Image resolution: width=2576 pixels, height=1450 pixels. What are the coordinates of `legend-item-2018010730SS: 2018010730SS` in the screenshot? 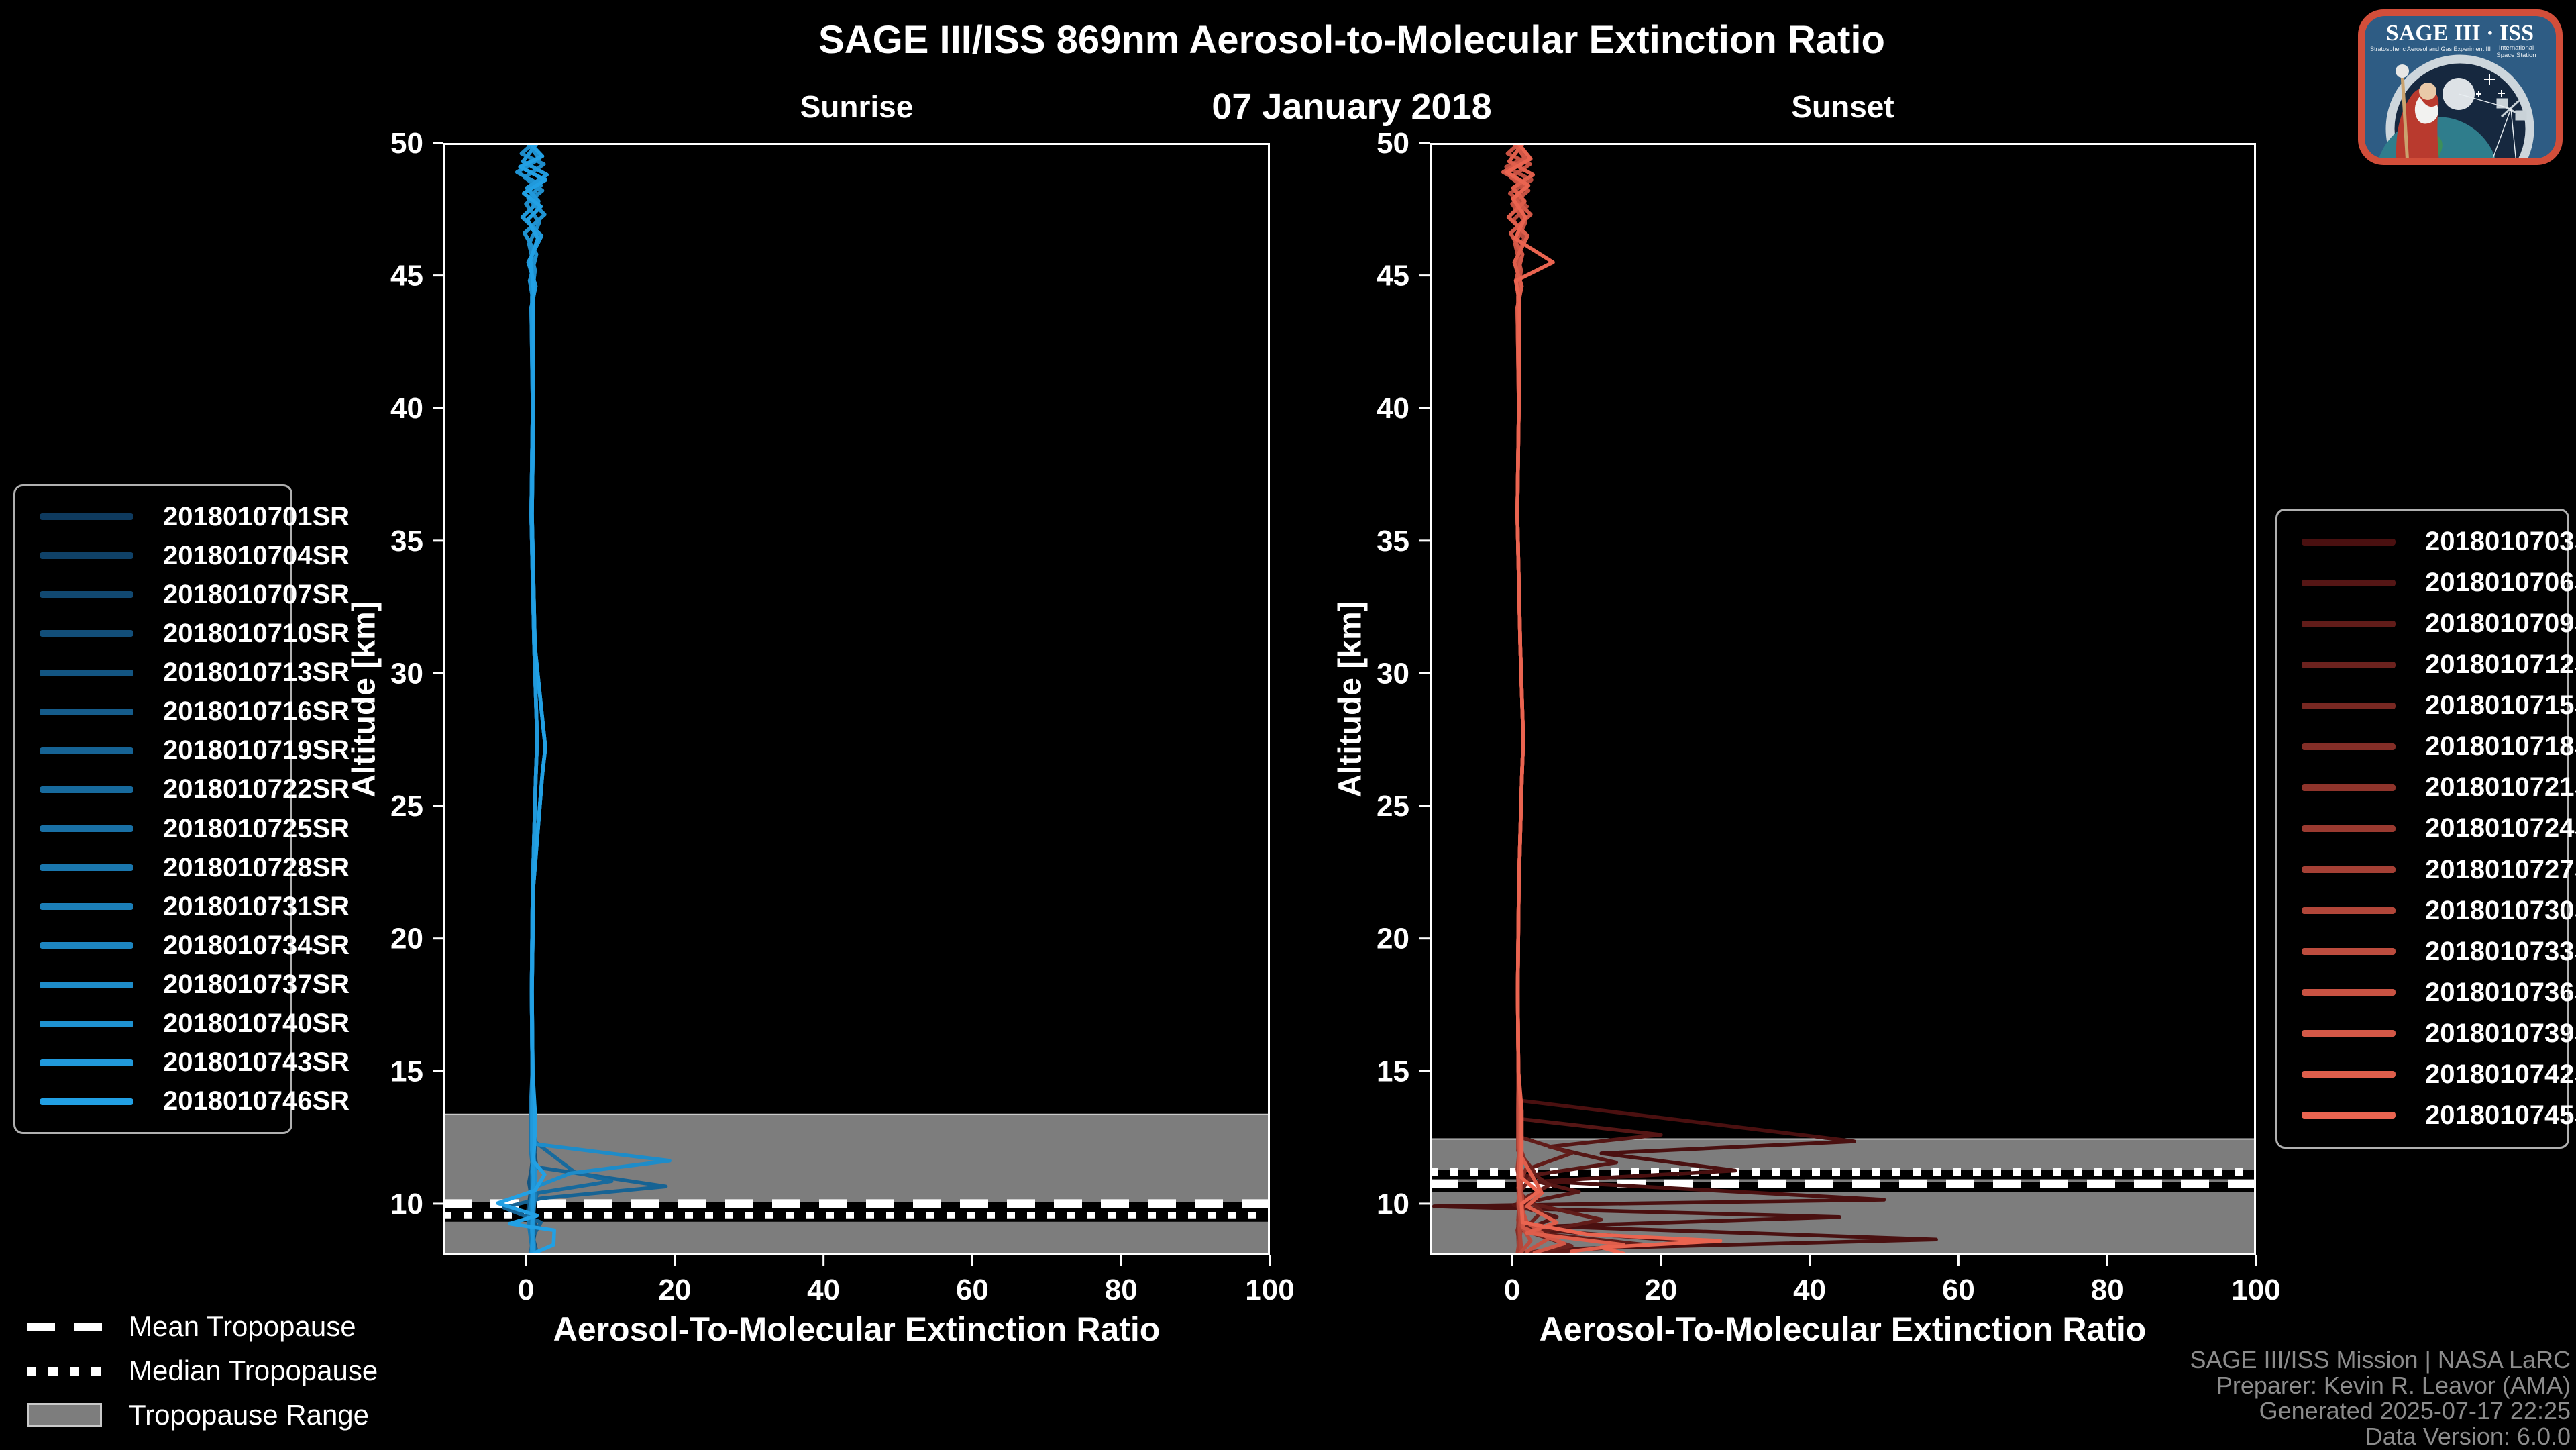 It's located at (2426, 910).